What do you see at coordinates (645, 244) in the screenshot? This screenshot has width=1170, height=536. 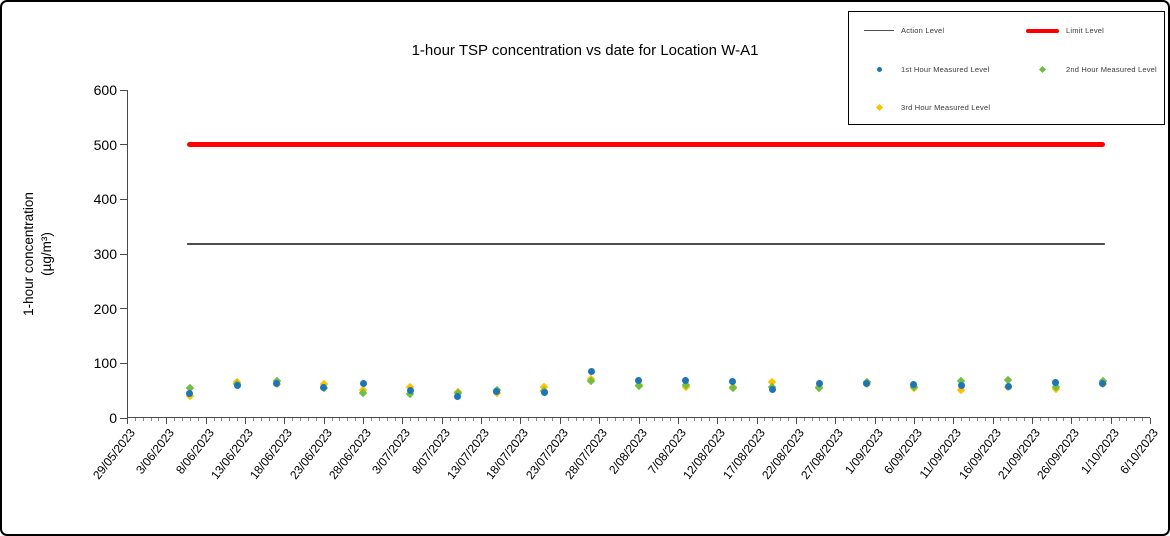 I see `action-level-line` at bounding box center [645, 244].